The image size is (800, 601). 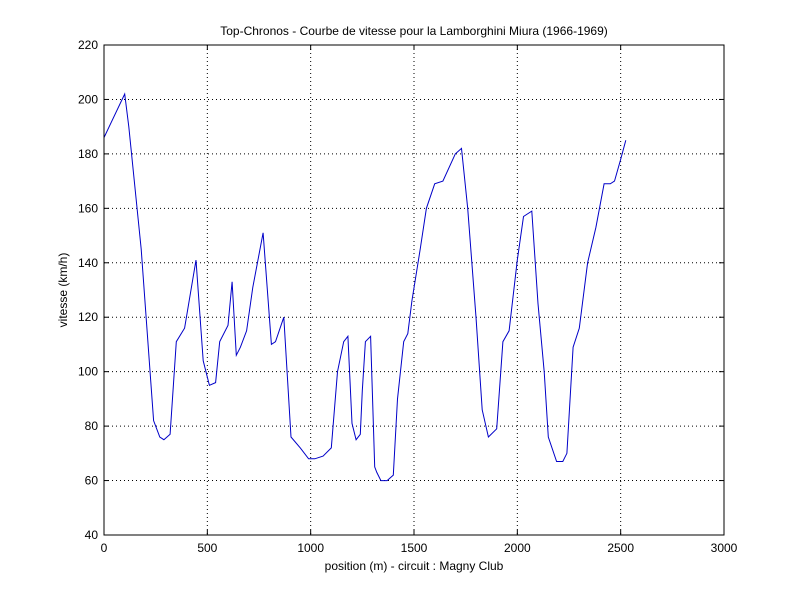 What do you see at coordinates (724, 548) in the screenshot?
I see `x-tick-label: 3000` at bounding box center [724, 548].